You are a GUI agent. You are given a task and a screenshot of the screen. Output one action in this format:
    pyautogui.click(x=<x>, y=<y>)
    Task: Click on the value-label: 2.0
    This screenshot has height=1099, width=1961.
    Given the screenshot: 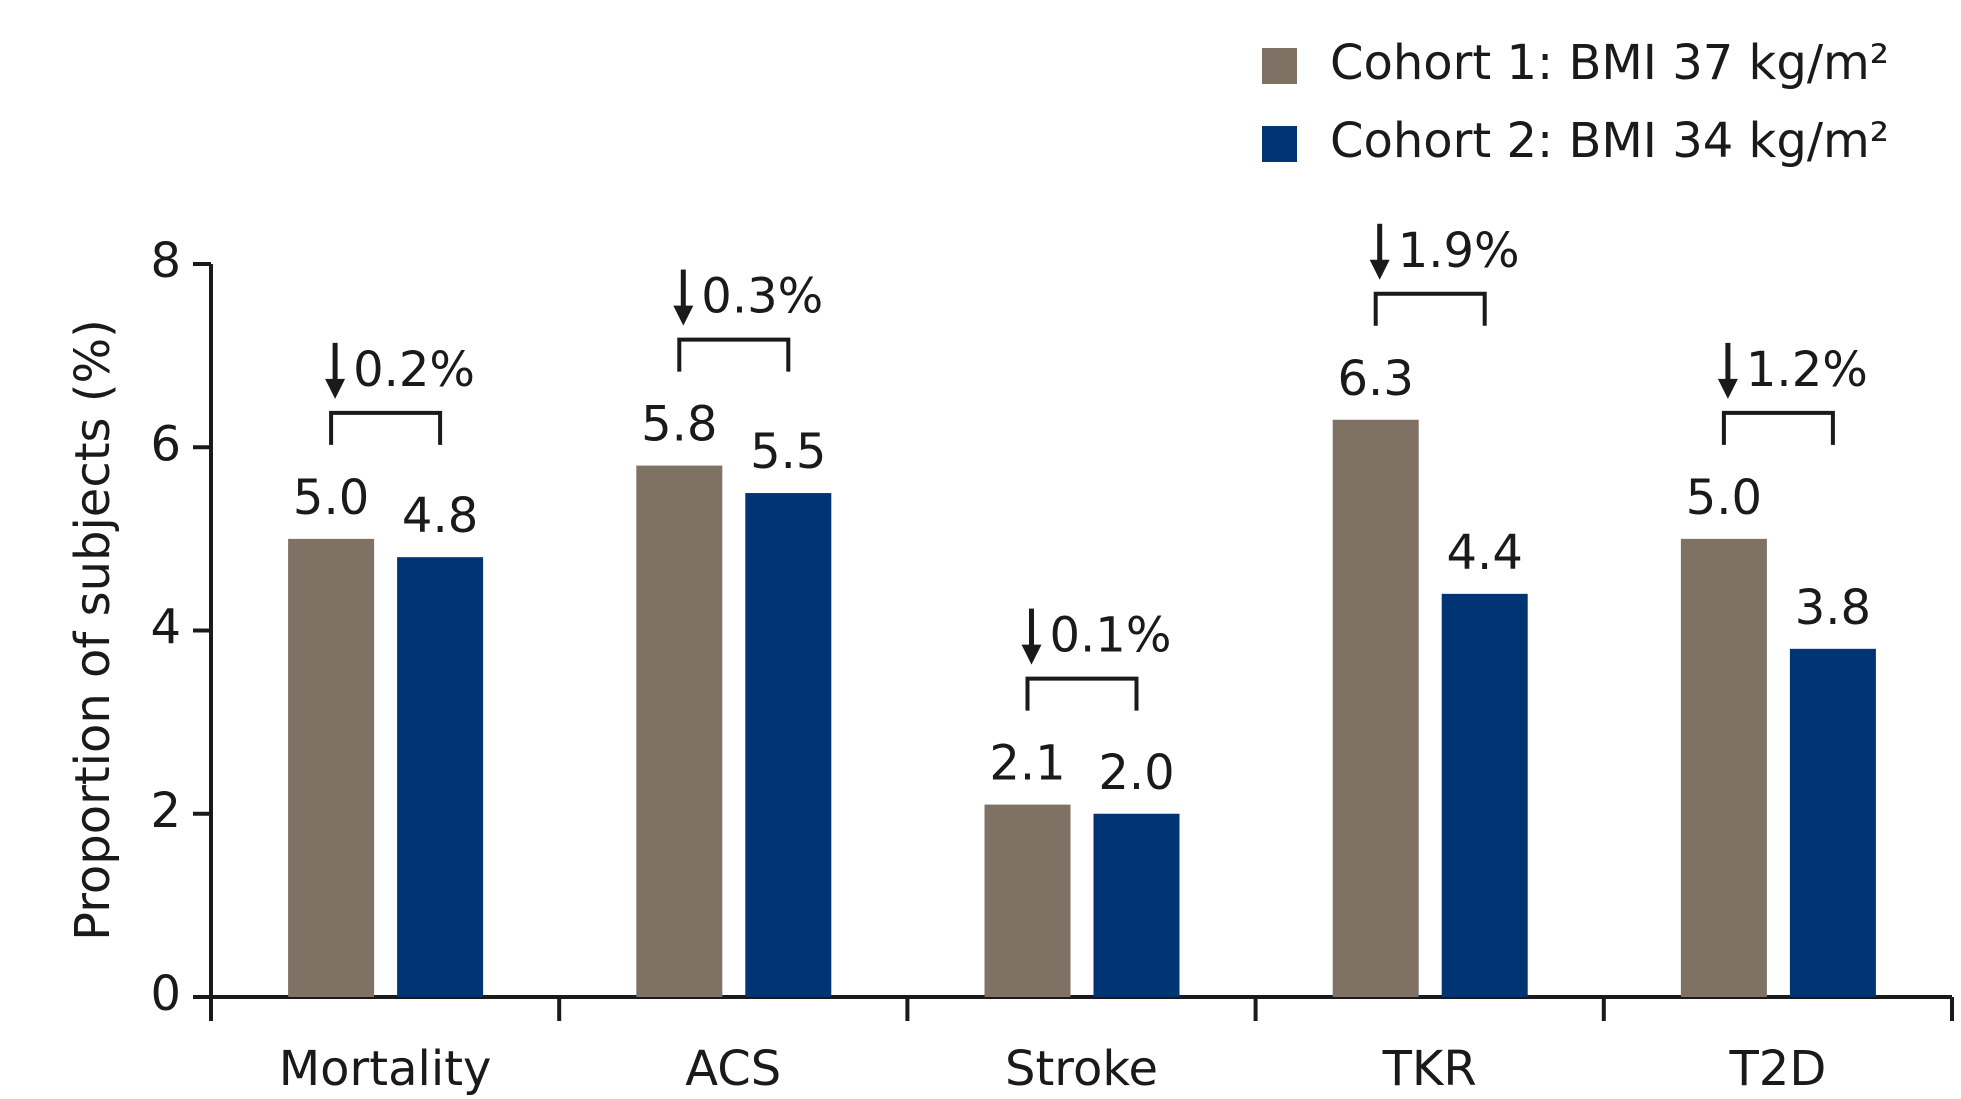 What is the action you would take?
    pyautogui.click(x=1136, y=773)
    